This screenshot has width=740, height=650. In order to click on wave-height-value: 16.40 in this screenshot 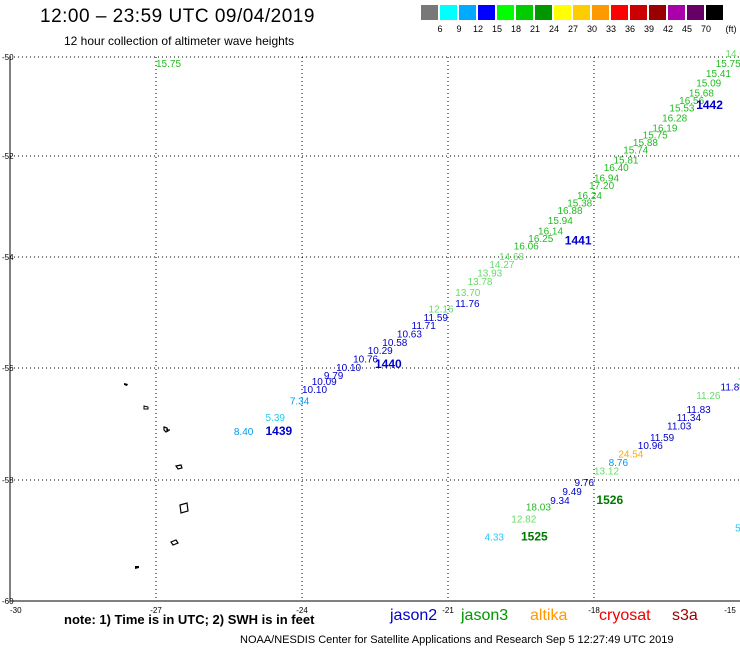, I will do `click(616, 168)`.